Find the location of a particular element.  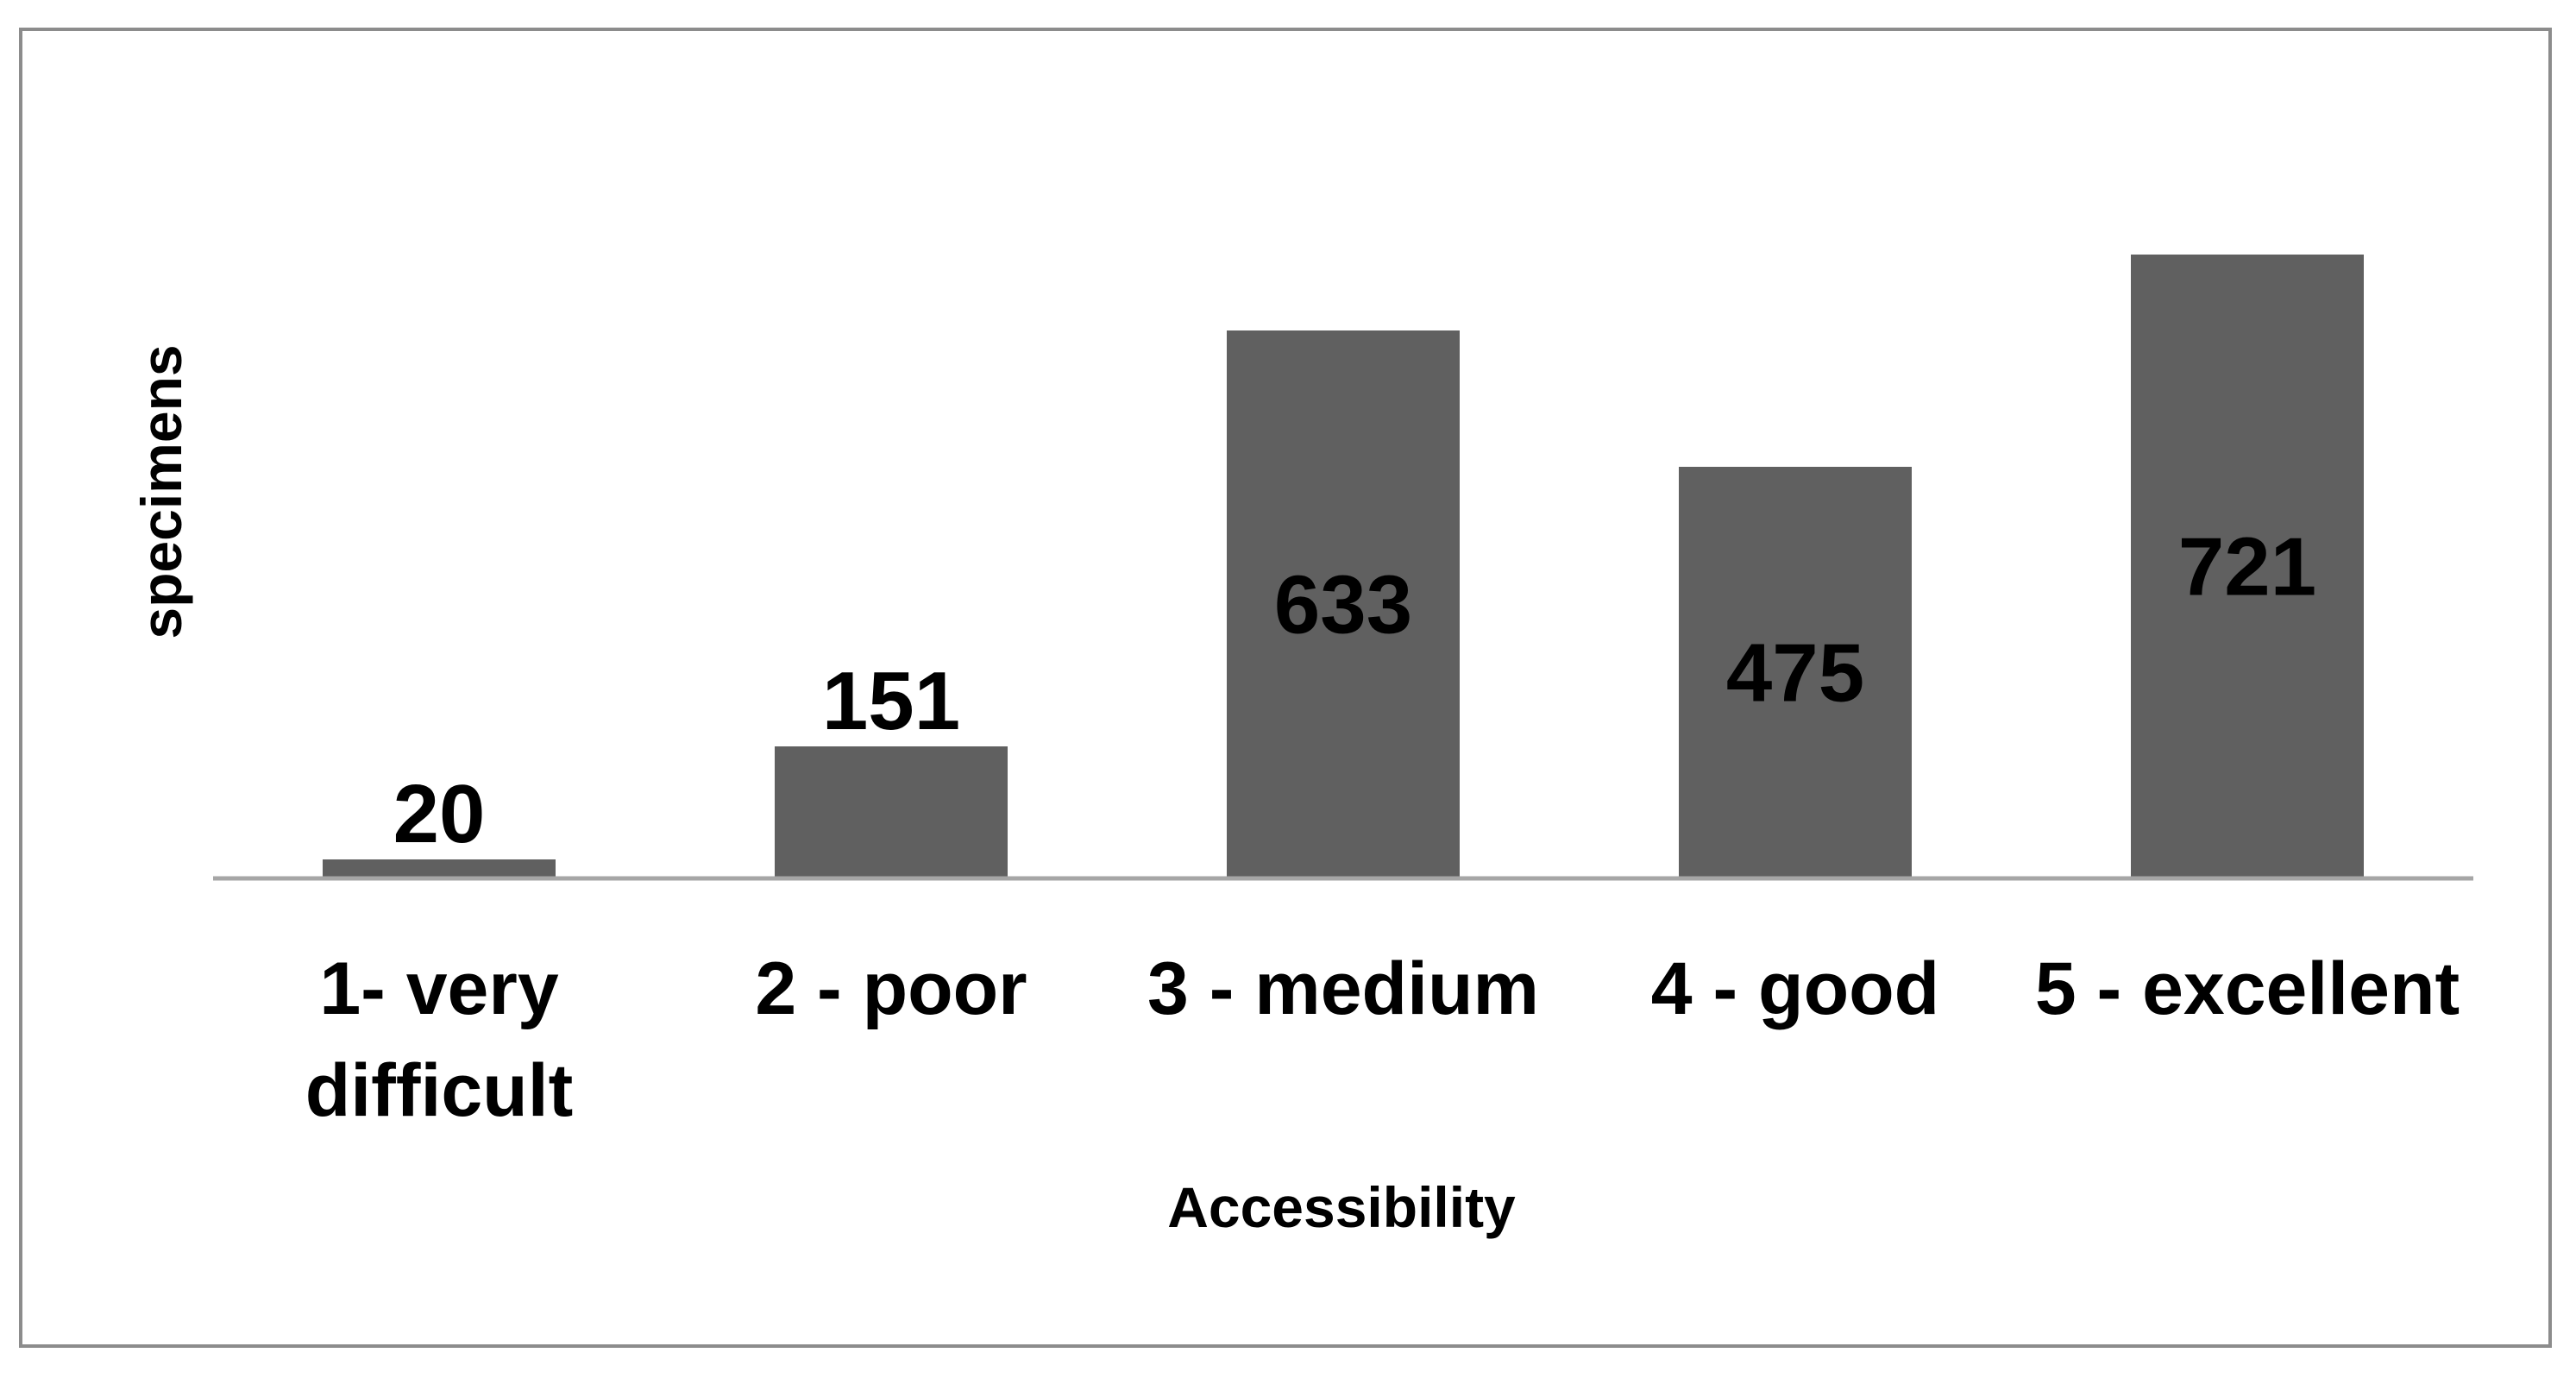

x-tick-label-5: 5 - excellent is located at coordinates (2247, 988).